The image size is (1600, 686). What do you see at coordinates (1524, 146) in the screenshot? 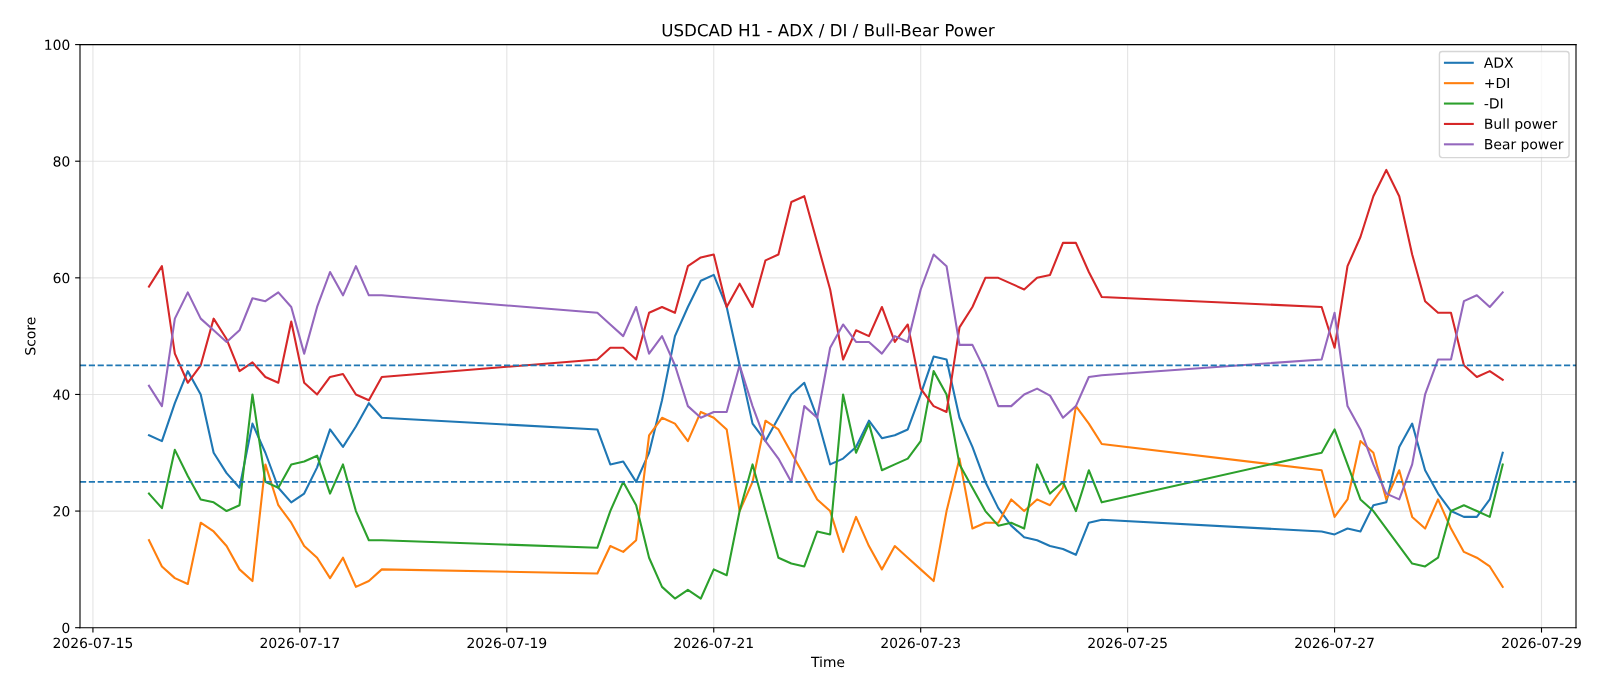
I see `legend-label: Bear power` at bounding box center [1524, 146].